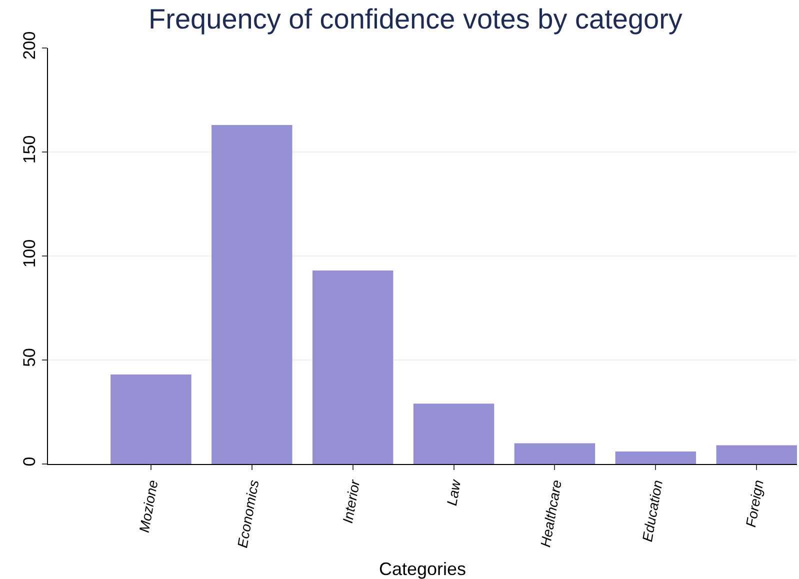  I want to click on x-tick-label: Healthcare, so click(551, 513).